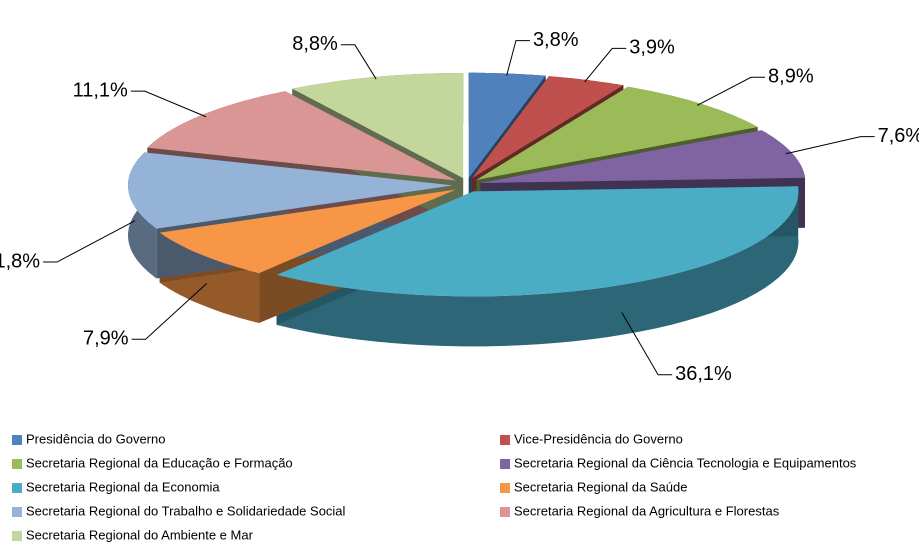 The height and width of the screenshot is (546, 919). I want to click on legend-label: Presidência do Governo, so click(95, 438).